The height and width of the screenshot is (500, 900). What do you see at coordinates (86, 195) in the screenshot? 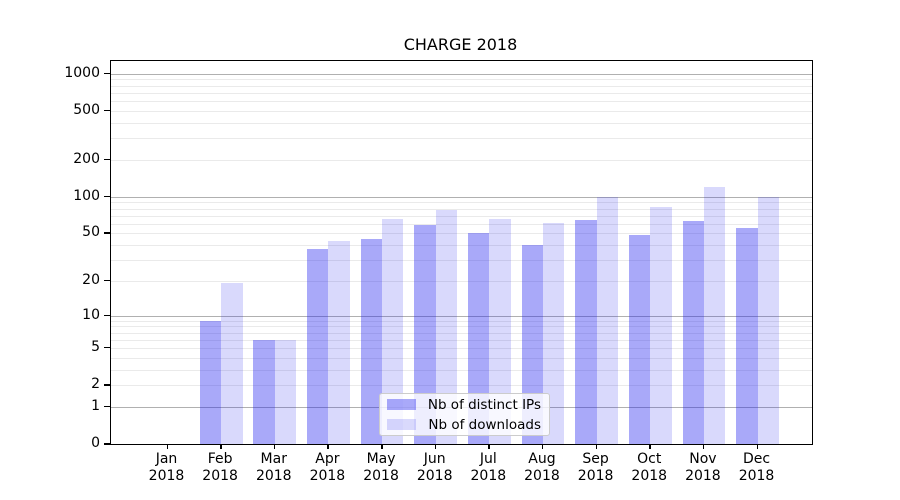
I see `y-tick-label-100: 100` at bounding box center [86, 195].